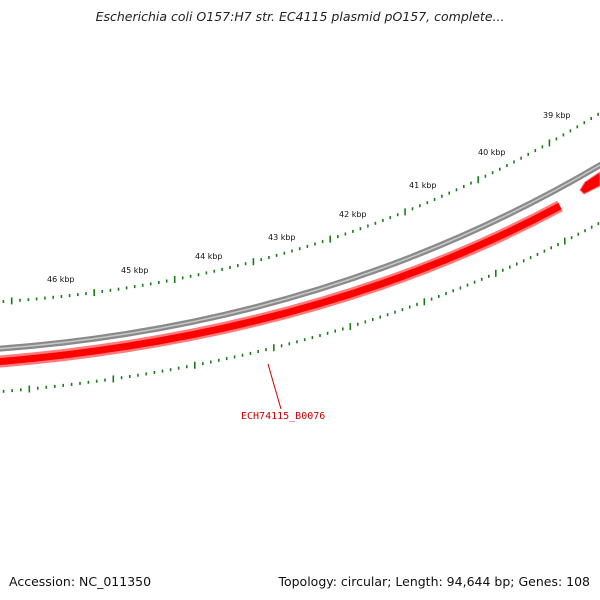 This screenshot has height=600, width=600. I want to click on gene-label-leader, so click(274, 386).